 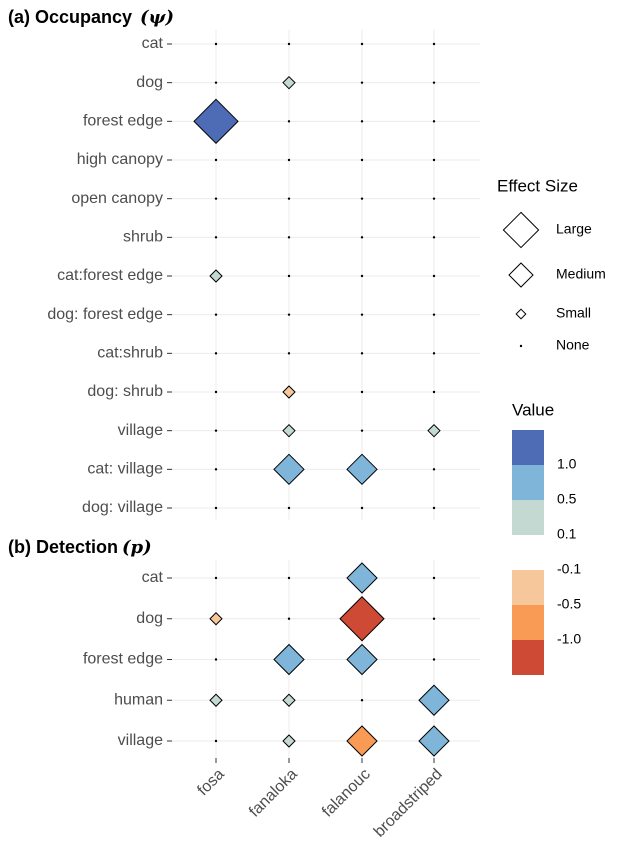 I want to click on legend-value-label: 1.0, so click(x=567, y=464).